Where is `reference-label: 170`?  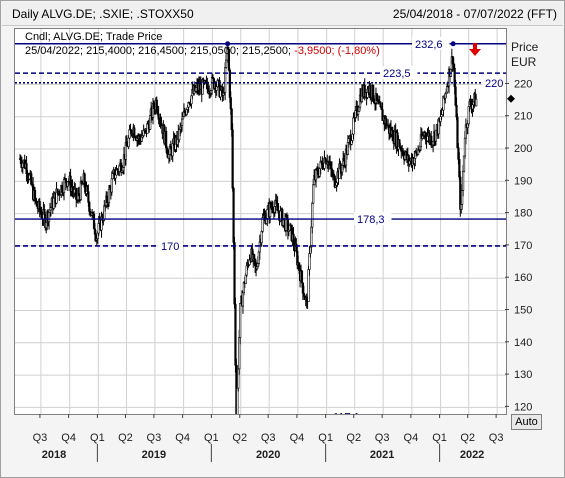
reference-label: 170 is located at coordinates (170, 247).